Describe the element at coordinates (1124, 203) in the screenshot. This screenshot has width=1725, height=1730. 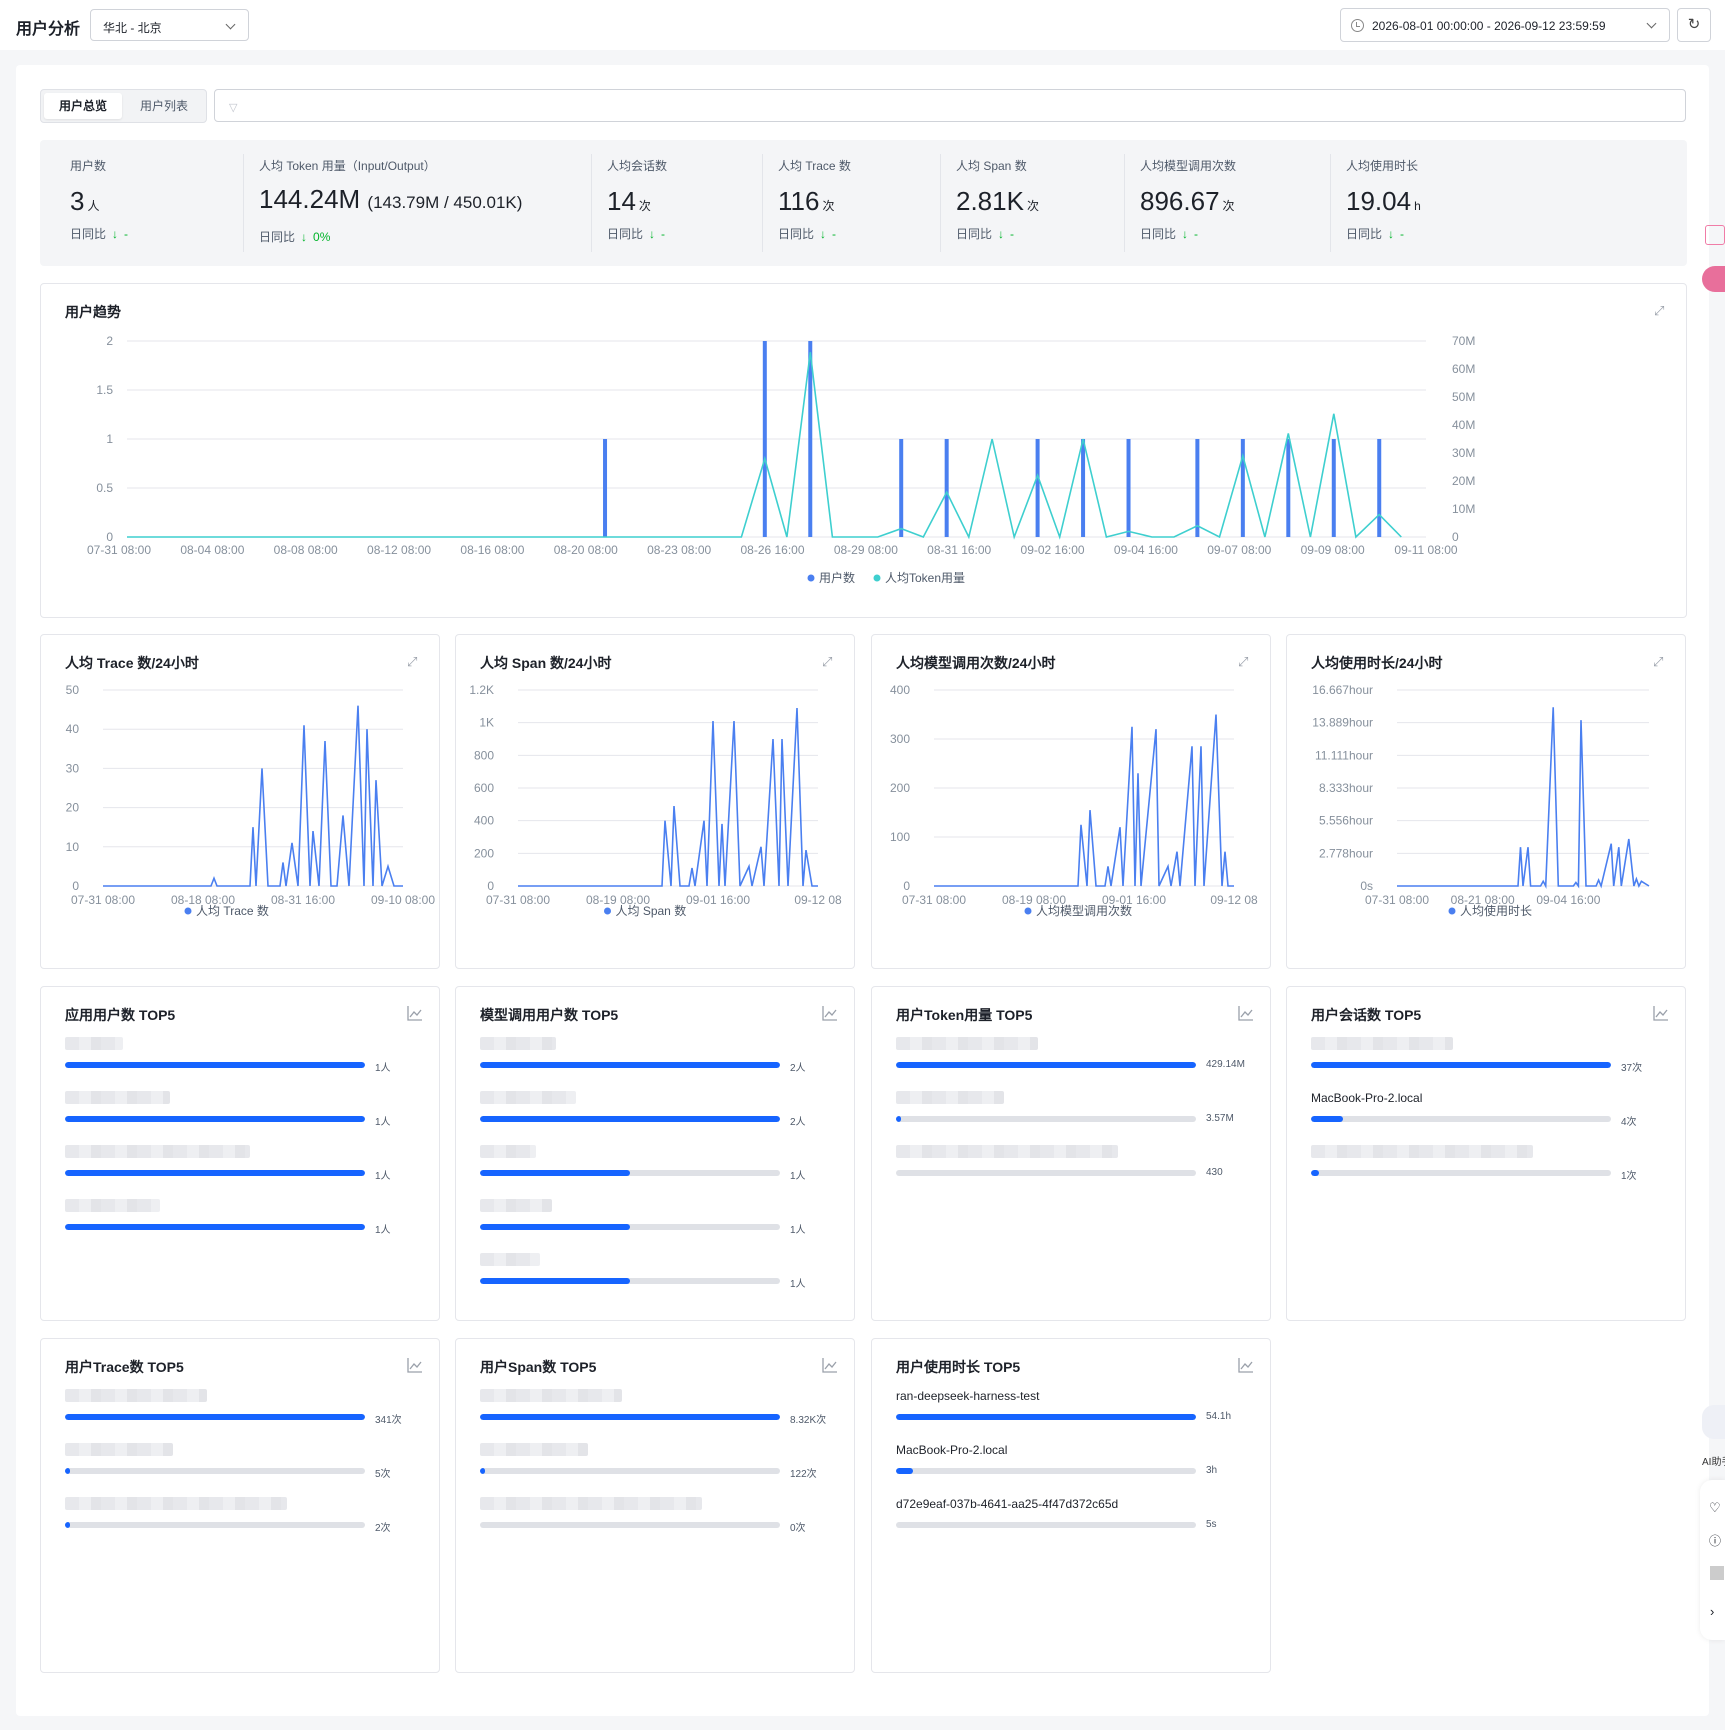
I see `stat-divider` at that location.